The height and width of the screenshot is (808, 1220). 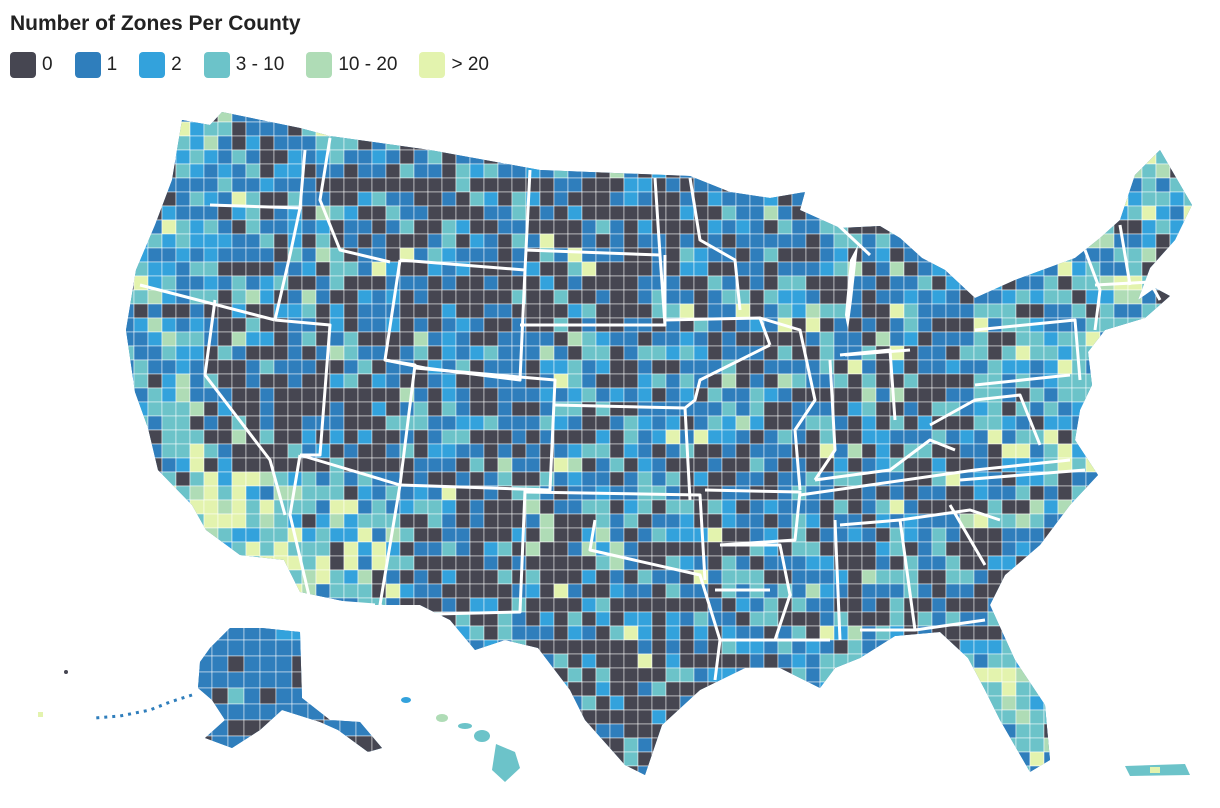 What do you see at coordinates (825, 420) in the screenshot?
I see `il-in-border` at bounding box center [825, 420].